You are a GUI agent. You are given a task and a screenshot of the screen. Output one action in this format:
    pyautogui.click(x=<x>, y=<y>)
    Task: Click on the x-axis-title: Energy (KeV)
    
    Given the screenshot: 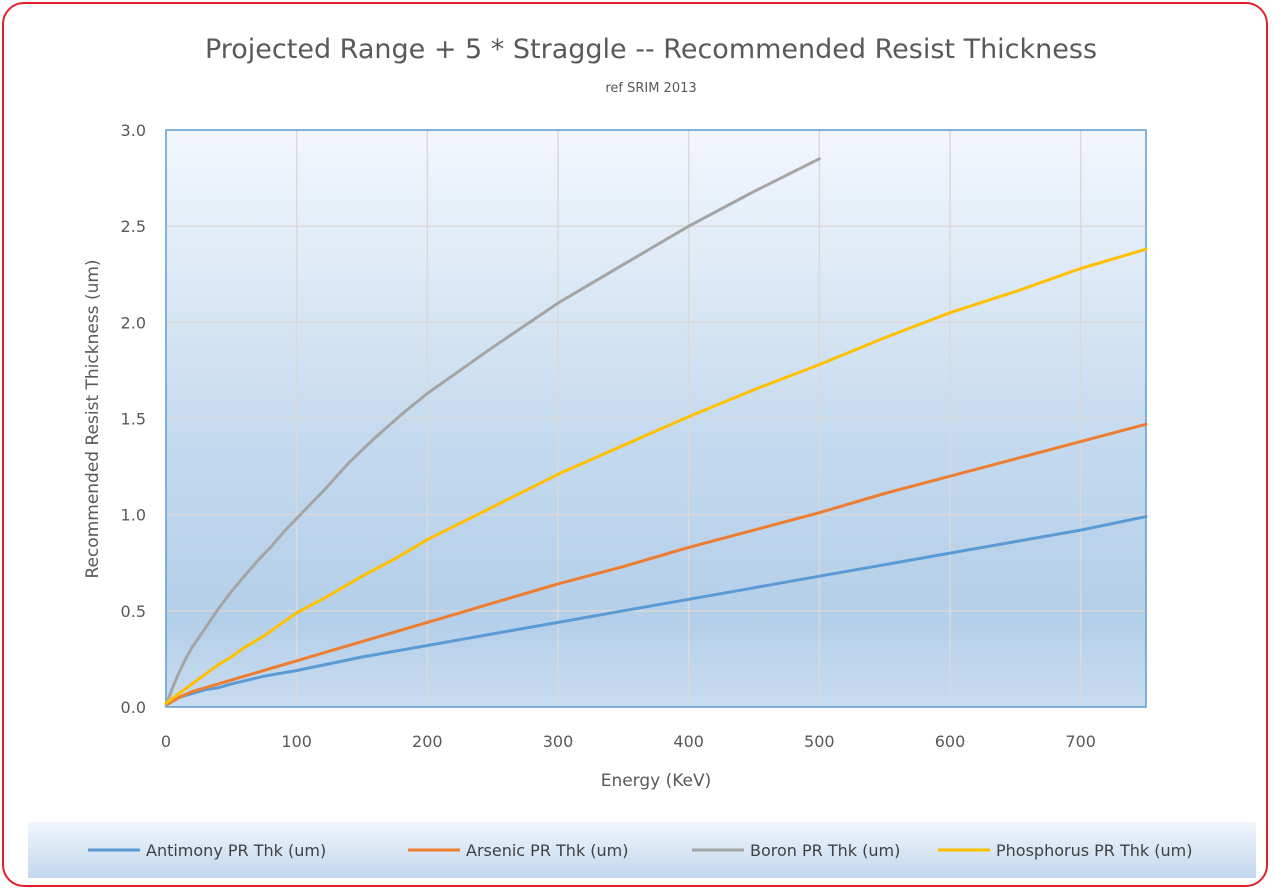 What is the action you would take?
    pyautogui.click(x=656, y=781)
    